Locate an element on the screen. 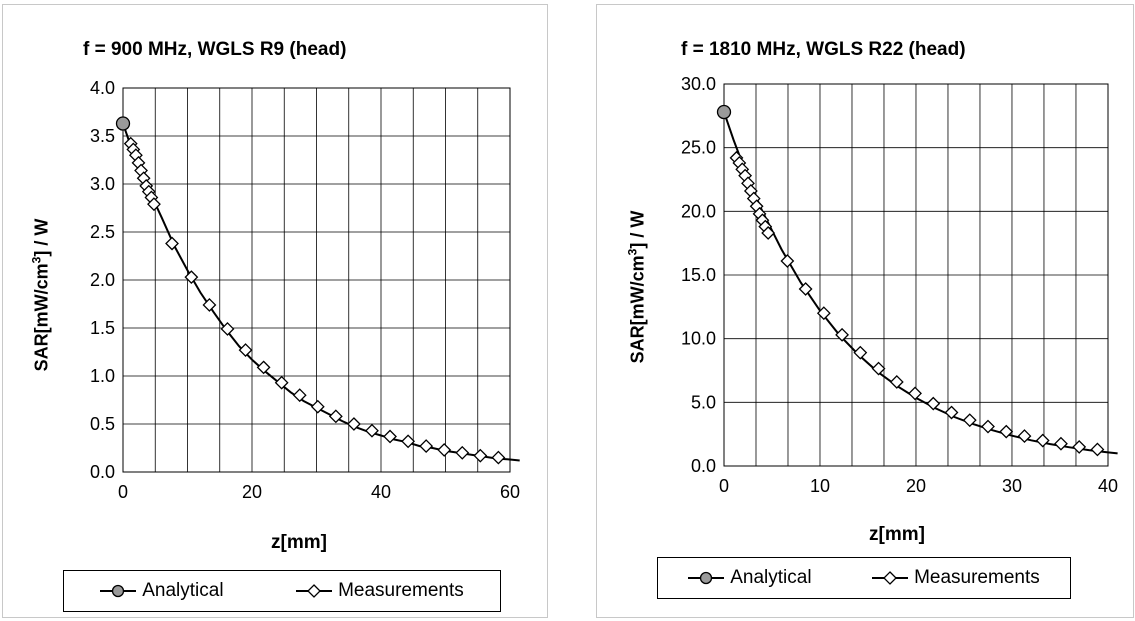  y-axis-label-left: SAR[mW/cm3] / W is located at coordinates (40, 295).